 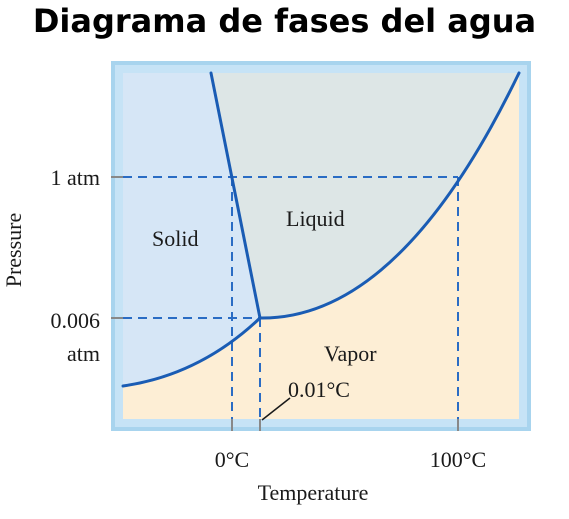 What do you see at coordinates (191, 352) in the screenshot?
I see `sublimation-curve` at bounding box center [191, 352].